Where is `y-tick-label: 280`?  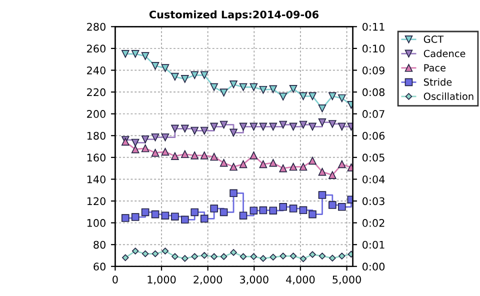 y-tick-label: 280 is located at coordinates (96, 26).